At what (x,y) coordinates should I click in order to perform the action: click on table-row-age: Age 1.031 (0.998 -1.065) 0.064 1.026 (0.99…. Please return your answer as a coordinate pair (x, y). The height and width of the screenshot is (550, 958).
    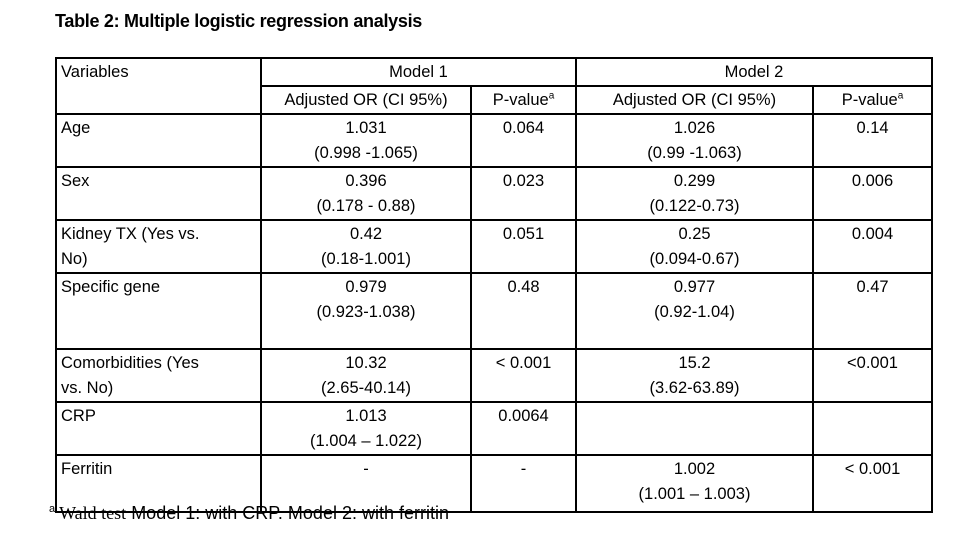
    Looking at the image, I should click on (494, 140).